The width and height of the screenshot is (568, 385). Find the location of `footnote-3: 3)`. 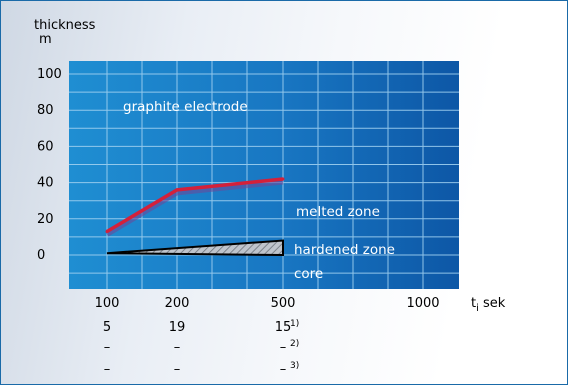

footnote-3: 3) is located at coordinates (294, 366).